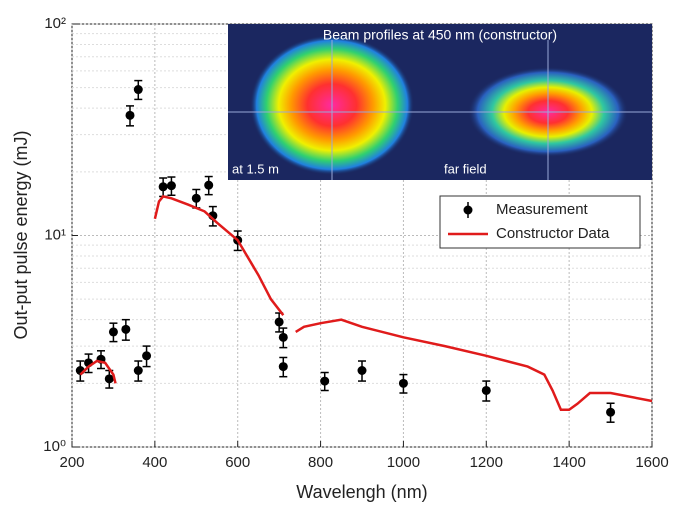 This screenshot has width=675, height=505. What do you see at coordinates (440, 35) in the screenshot?
I see `inset-title: Beam profiles at 450 nm (constructor)` at bounding box center [440, 35].